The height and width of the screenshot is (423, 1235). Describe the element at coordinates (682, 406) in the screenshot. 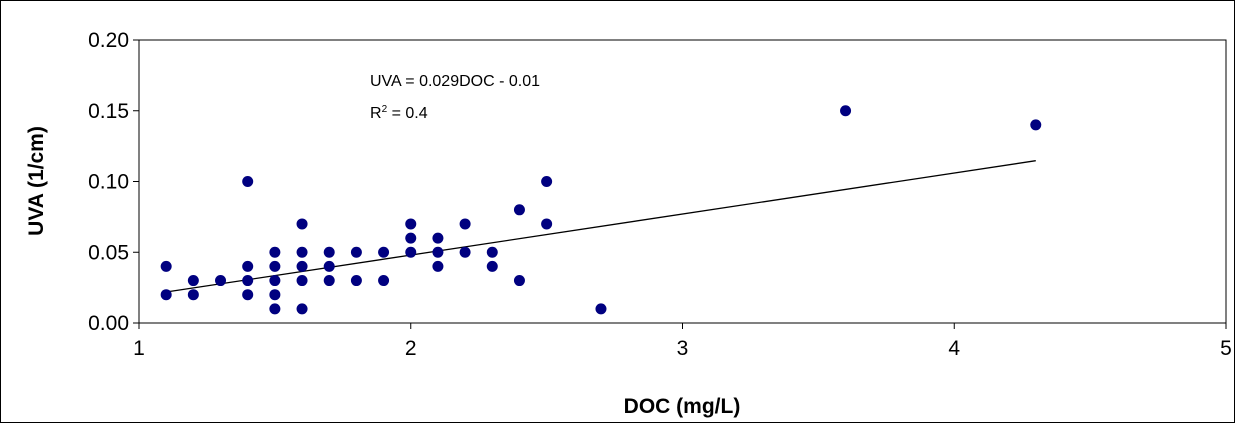

I see `x-axis-title: DOC (mg/L)` at that location.